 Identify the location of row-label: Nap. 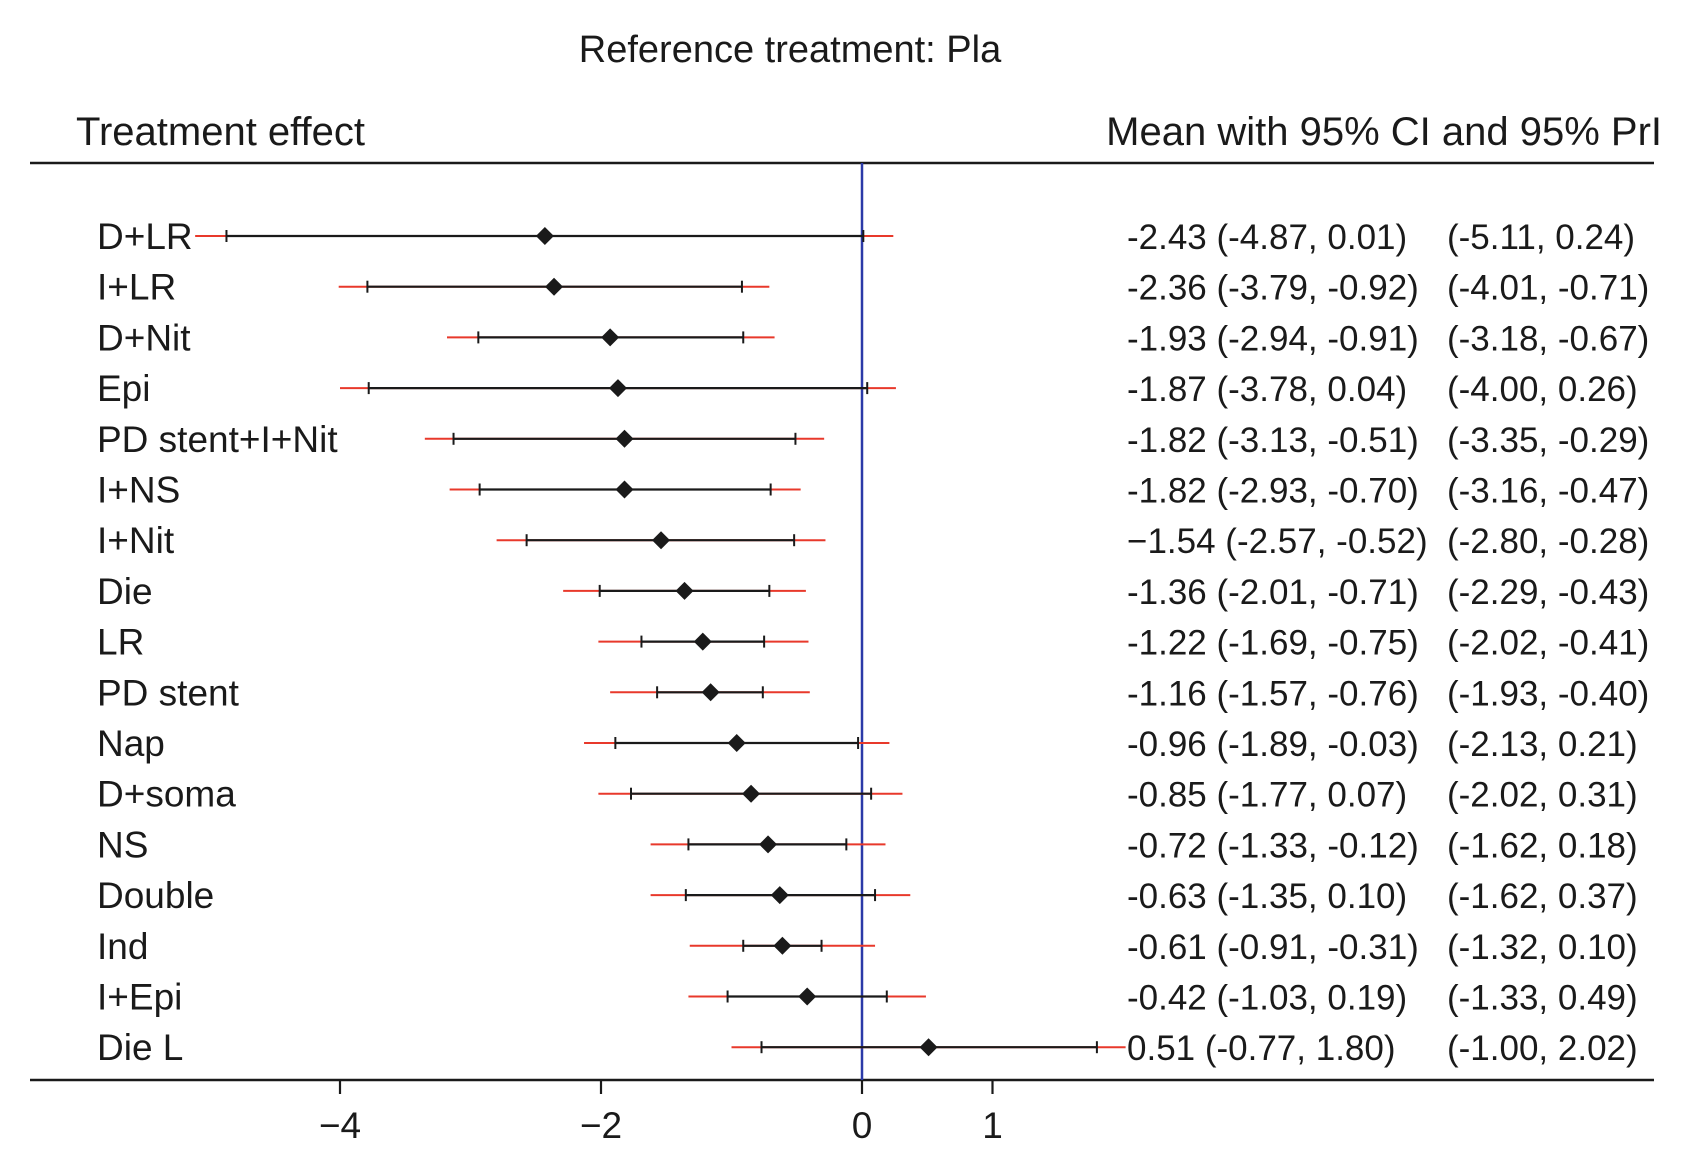
(131, 743).